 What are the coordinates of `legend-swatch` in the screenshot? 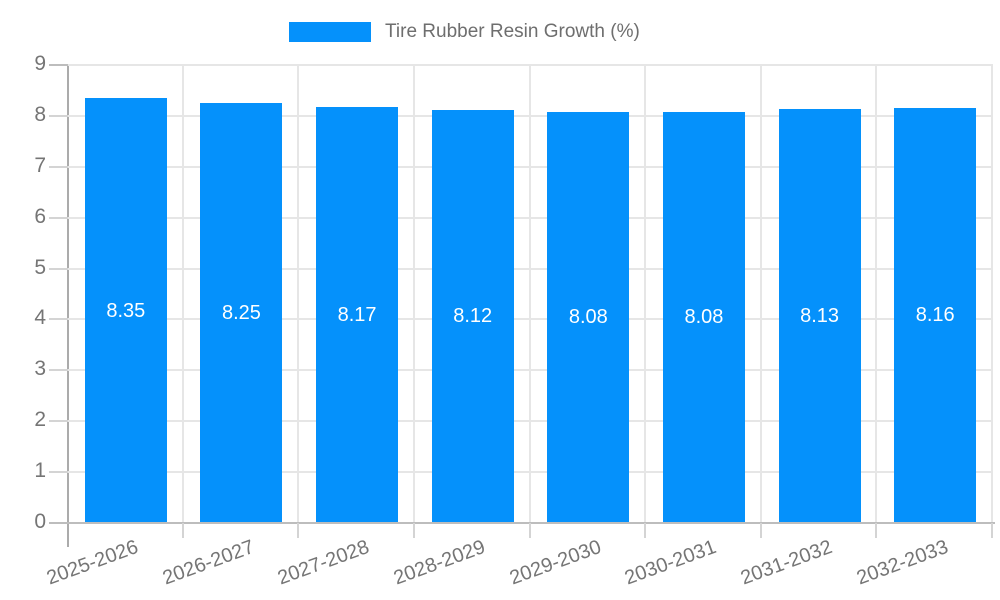 It's located at (330, 32).